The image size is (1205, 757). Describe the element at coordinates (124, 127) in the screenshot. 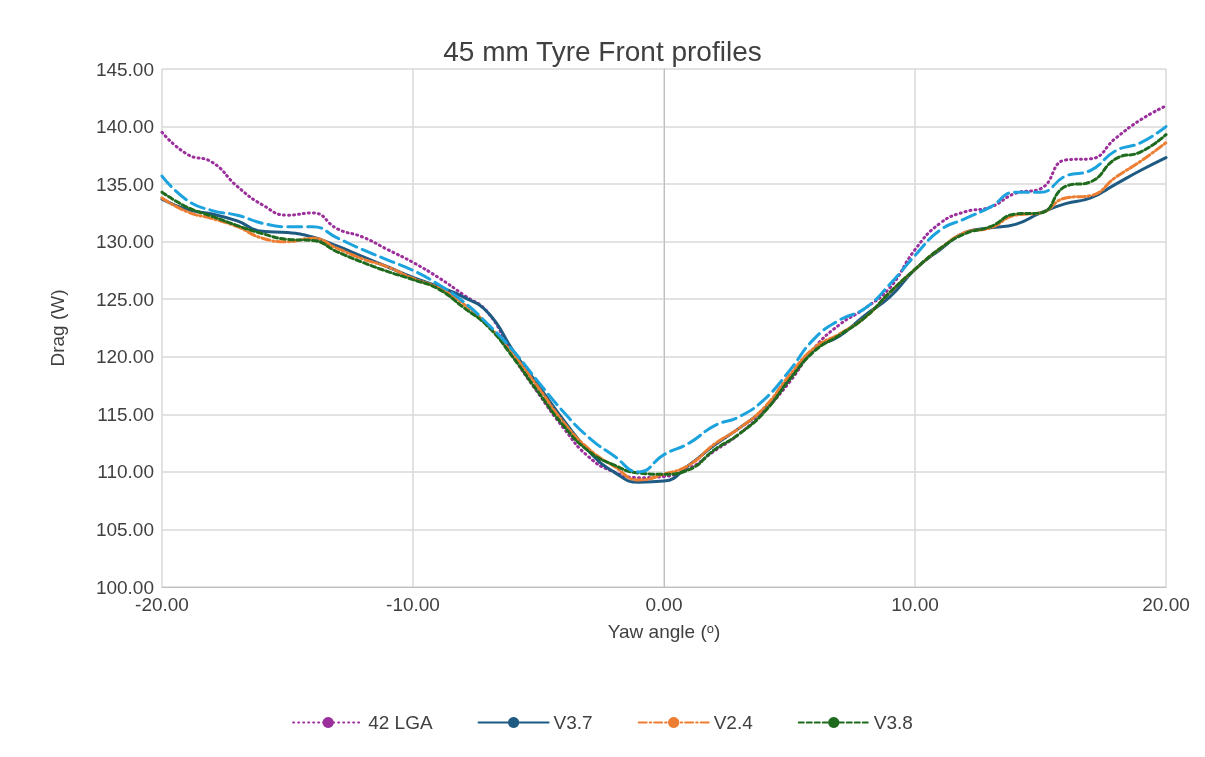

I see `y-tick-label: 140.00` at that location.